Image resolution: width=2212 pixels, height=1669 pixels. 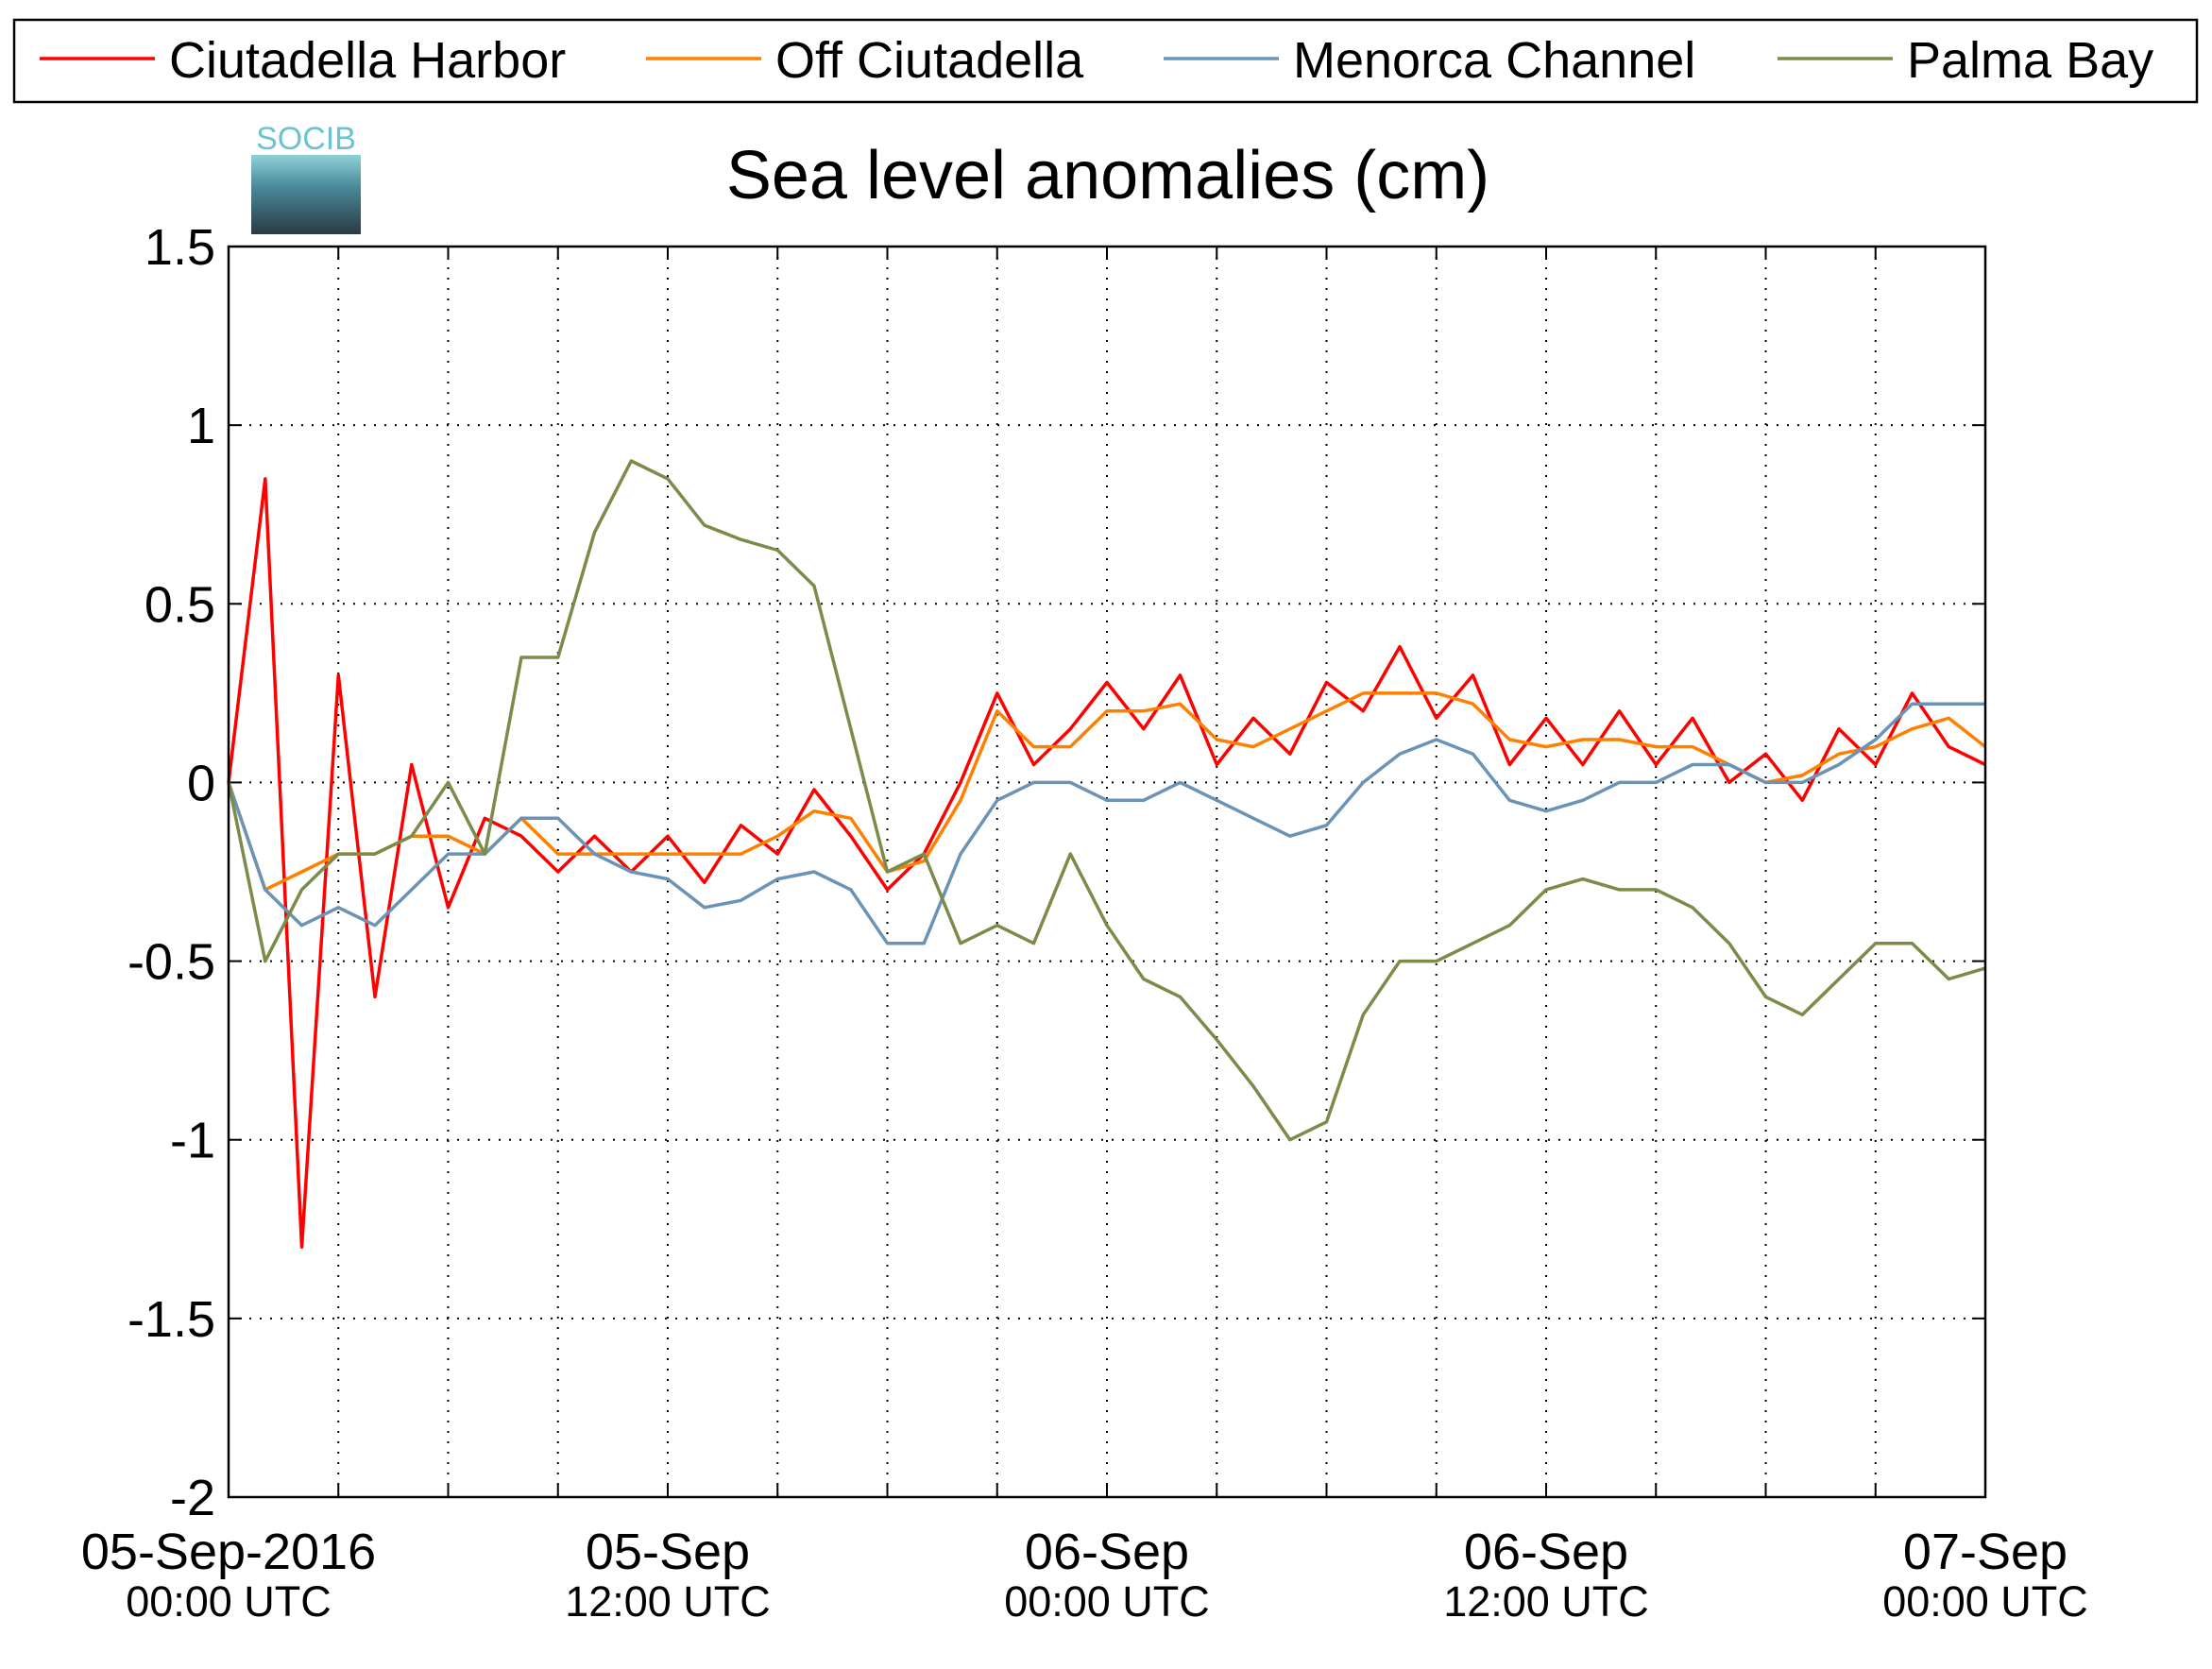 I want to click on y-tick-label: 0, so click(x=201, y=783).